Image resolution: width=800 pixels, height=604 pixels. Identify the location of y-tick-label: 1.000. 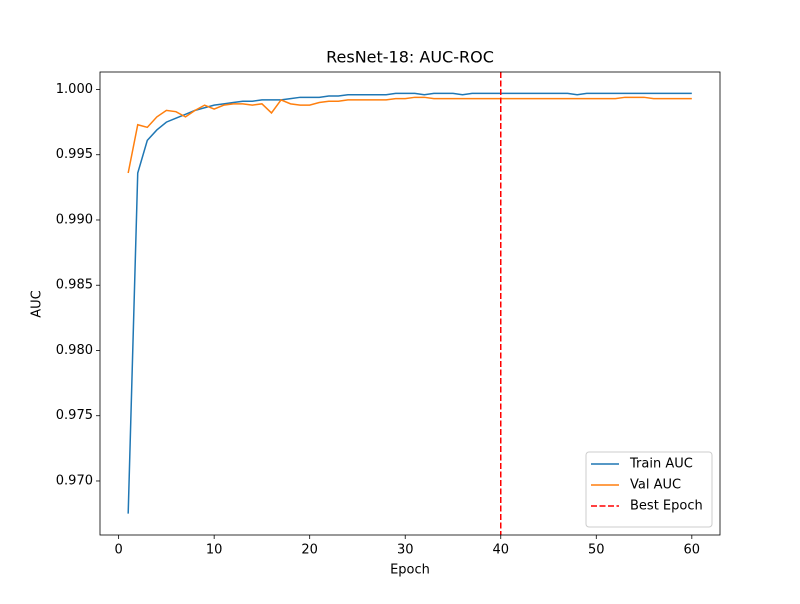
(74, 89).